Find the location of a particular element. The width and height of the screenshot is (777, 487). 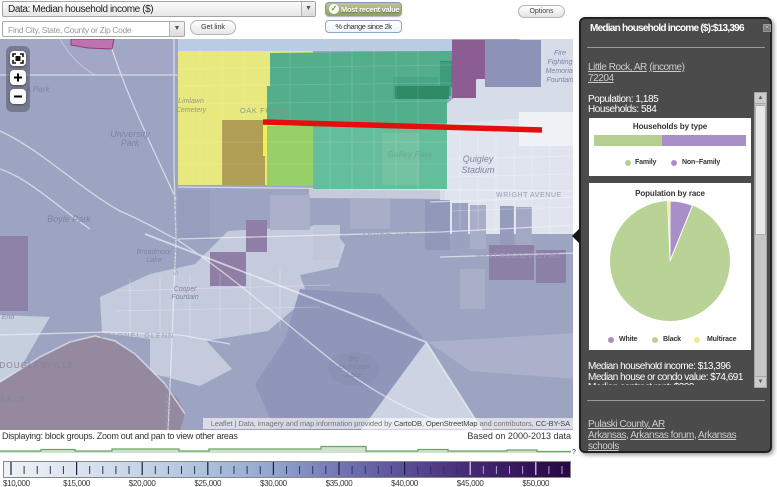

svg-text: UNIVERSITY AVE is located at coordinates (168, 402).